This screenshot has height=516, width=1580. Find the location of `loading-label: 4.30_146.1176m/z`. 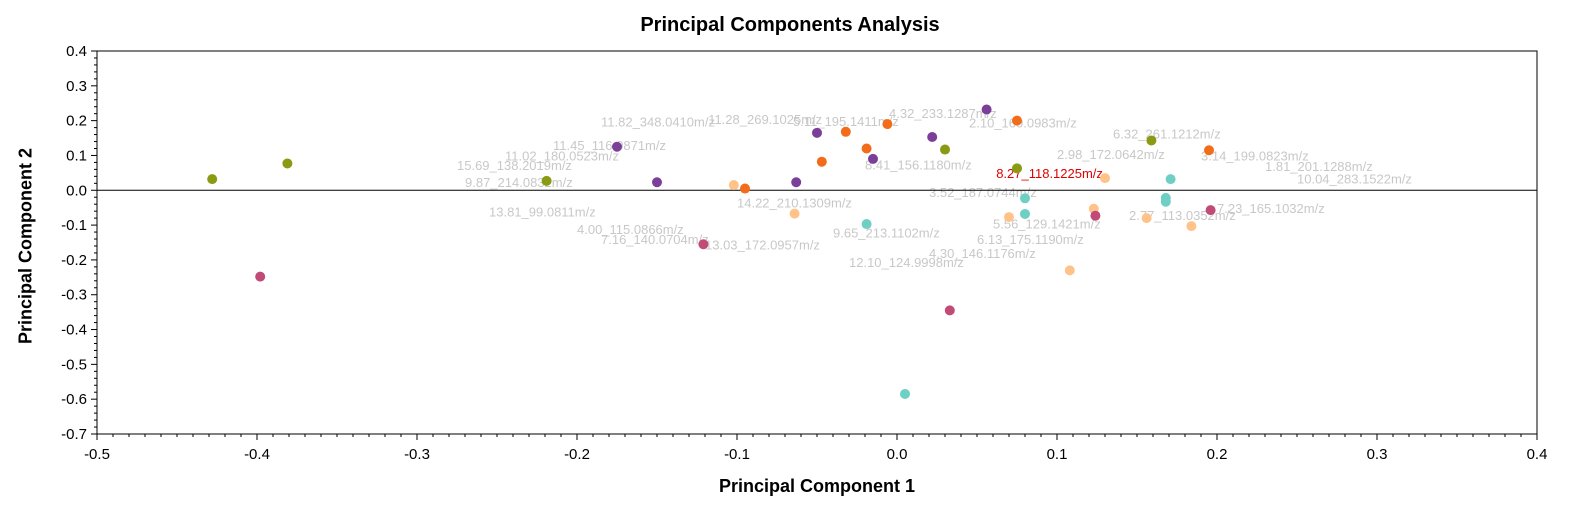

loading-label: 4.30_146.1176m/z is located at coordinates (982, 253).